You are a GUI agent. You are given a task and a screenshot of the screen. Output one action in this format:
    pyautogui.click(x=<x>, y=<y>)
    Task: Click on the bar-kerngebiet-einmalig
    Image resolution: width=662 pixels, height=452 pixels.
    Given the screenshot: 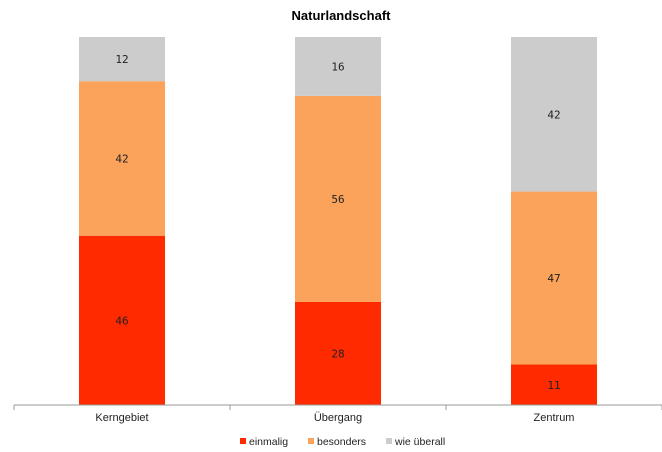 What is the action you would take?
    pyautogui.click(x=122, y=320)
    